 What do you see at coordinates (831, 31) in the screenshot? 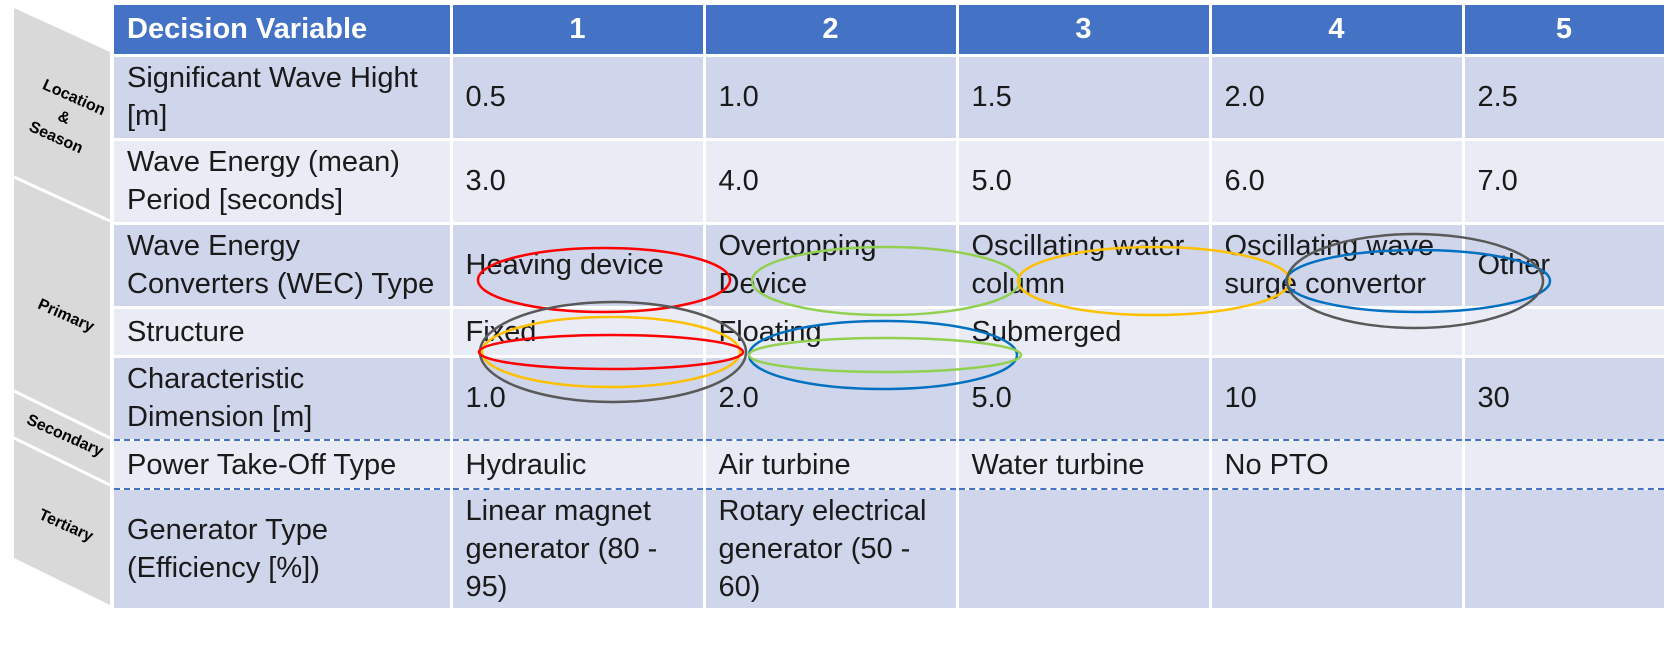
I see `header-option-2: 2` at bounding box center [831, 31].